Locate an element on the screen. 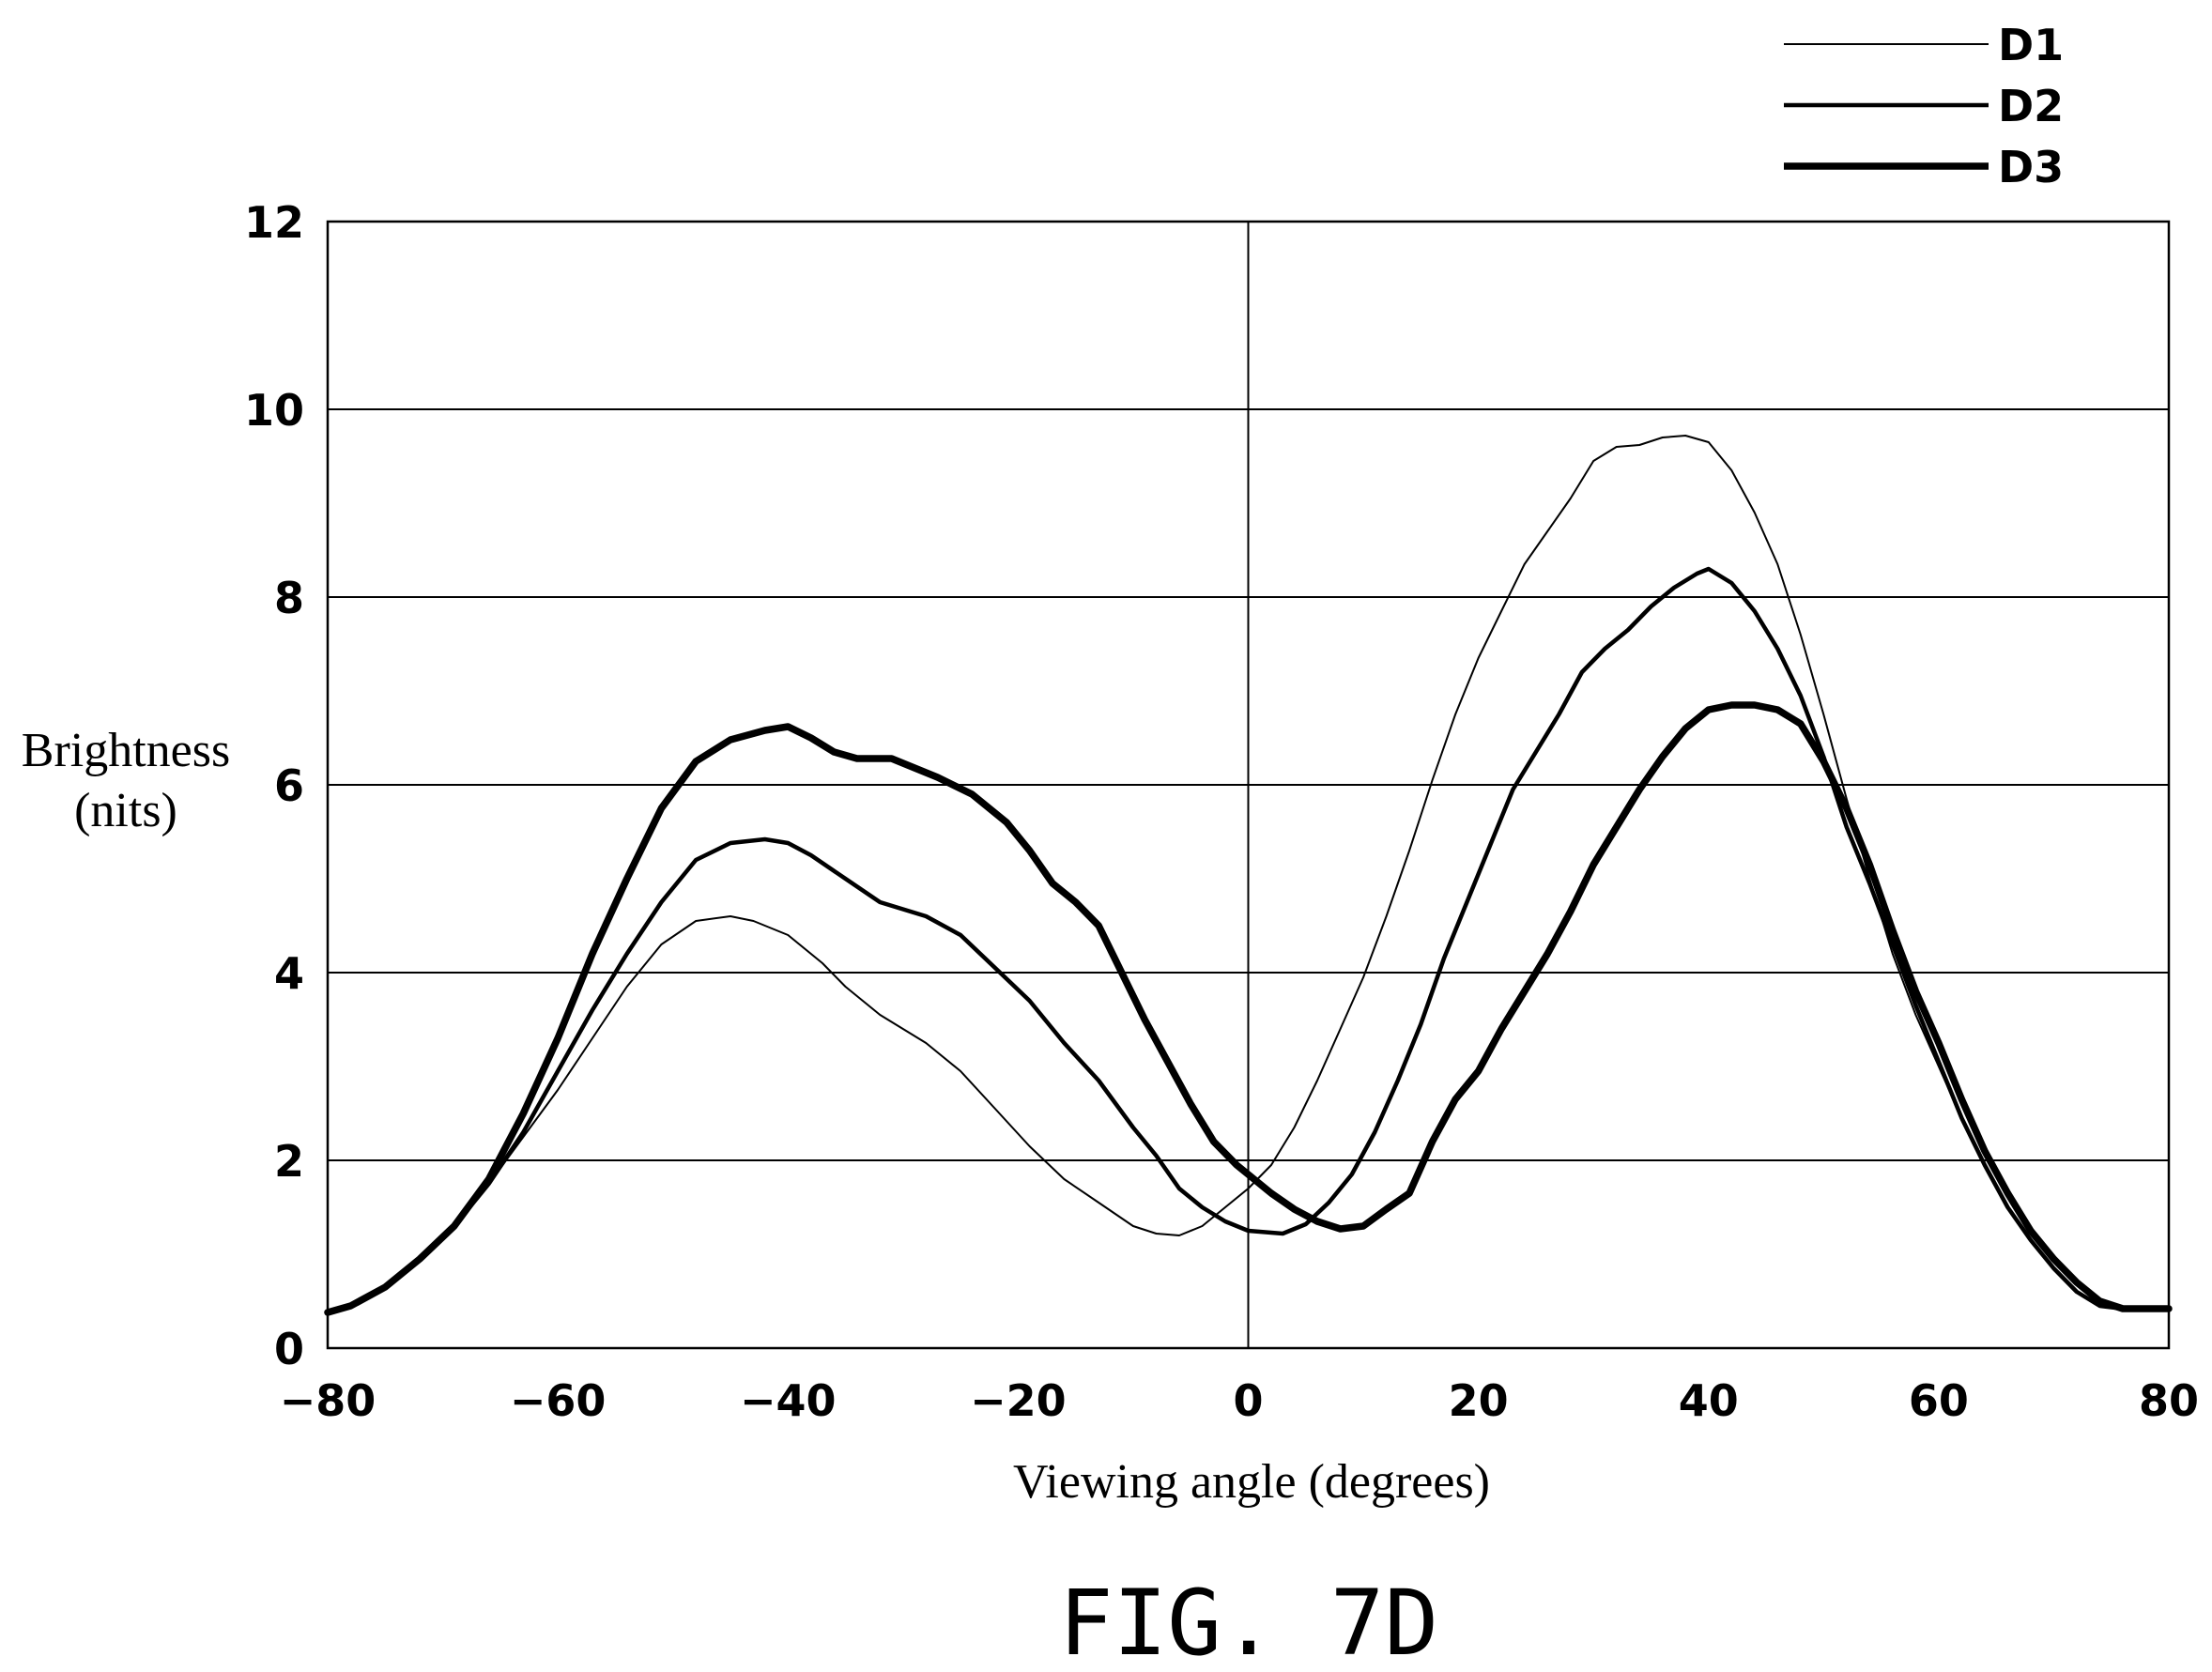 The image size is (2212, 1672). x-tick-label: −20 is located at coordinates (1018, 1400).